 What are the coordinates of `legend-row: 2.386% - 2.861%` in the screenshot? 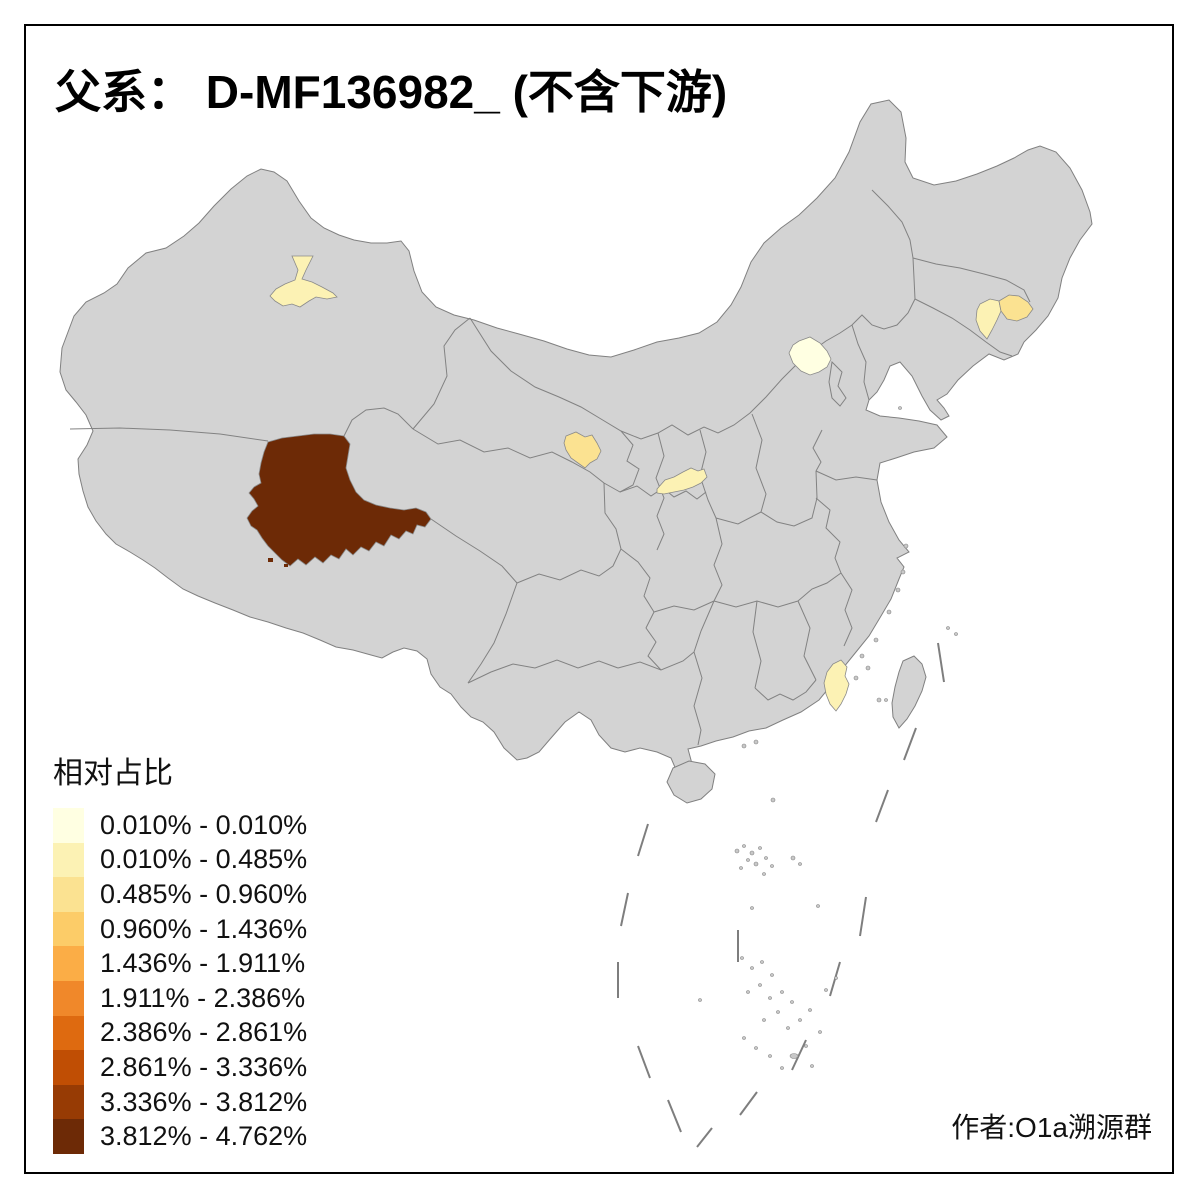 It's located at (180, 1033).